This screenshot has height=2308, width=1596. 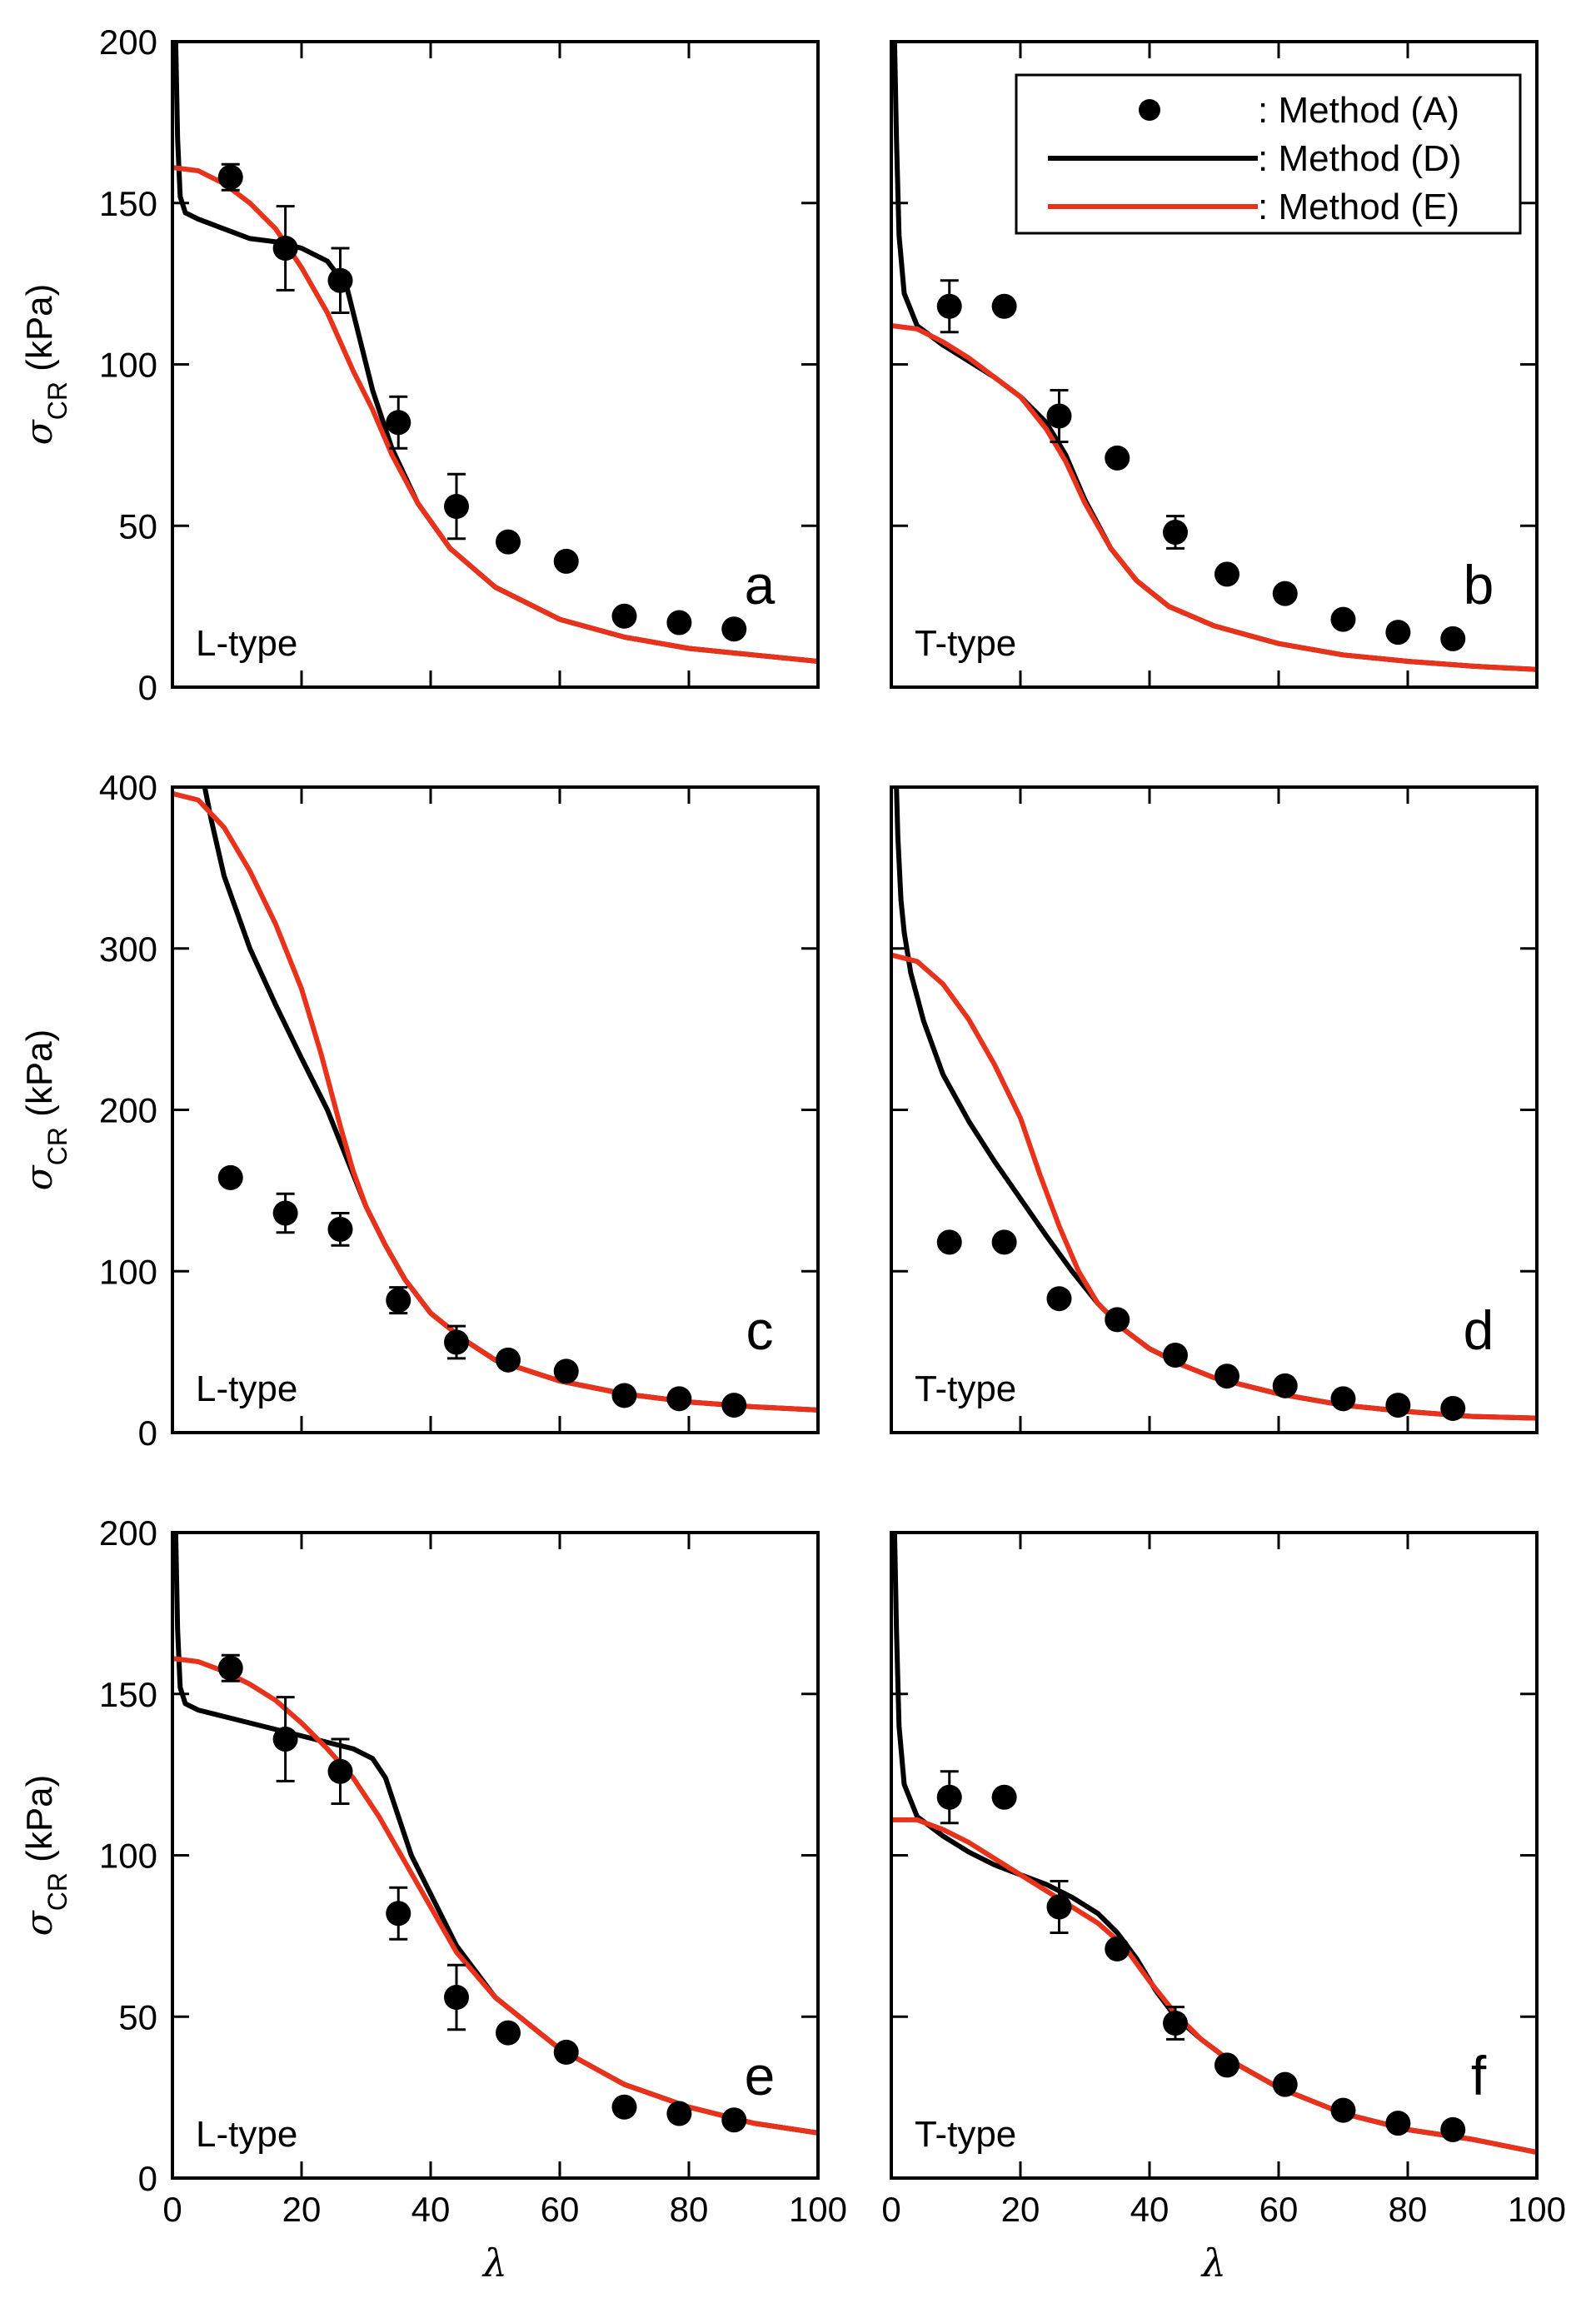 I want to click on panel-a: 0 50 100 150 200 σCR (kPa) a L-type, so click(x=419, y=364).